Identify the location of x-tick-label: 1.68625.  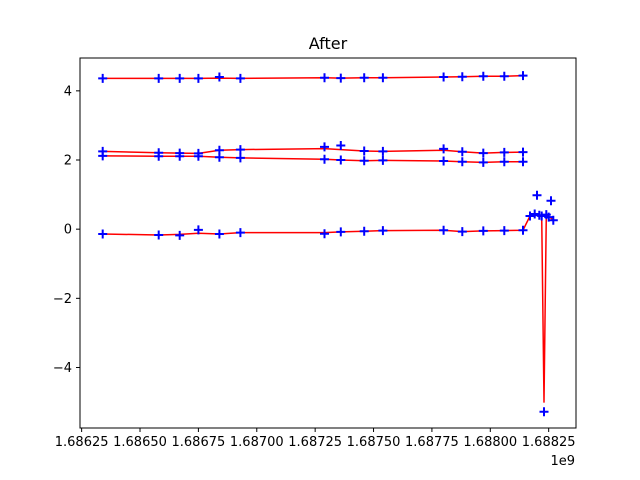
(82, 442).